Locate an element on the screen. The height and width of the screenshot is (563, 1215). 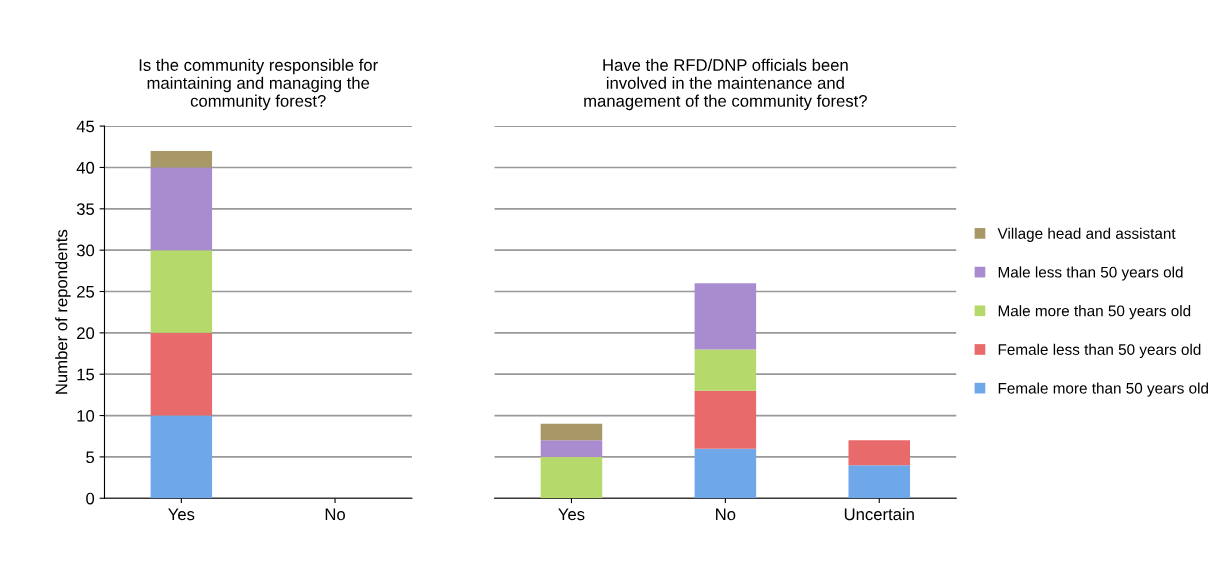
y-tick-label: 20 is located at coordinates (86, 333).